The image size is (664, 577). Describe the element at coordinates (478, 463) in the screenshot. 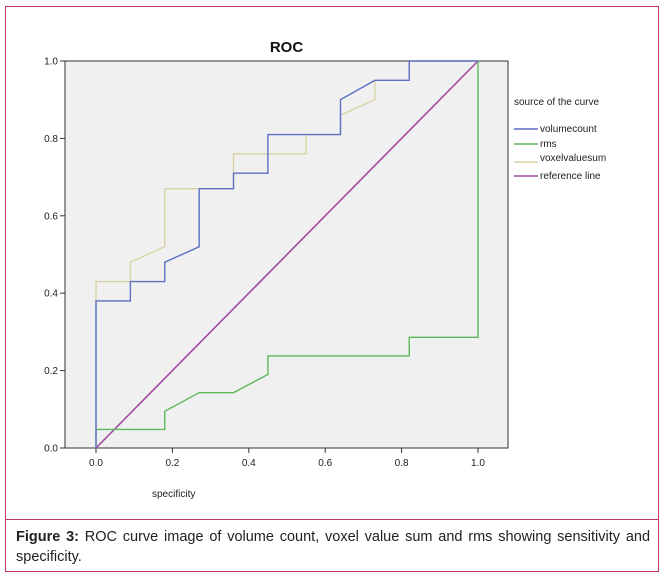

I see `x-tick-label: 1.0` at that location.